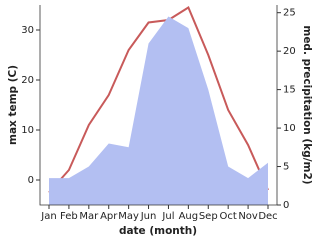 This screenshot has width=320, height=242. What do you see at coordinates (286, 167) in the screenshot?
I see `y2-tick-label: 5` at bounding box center [286, 167].